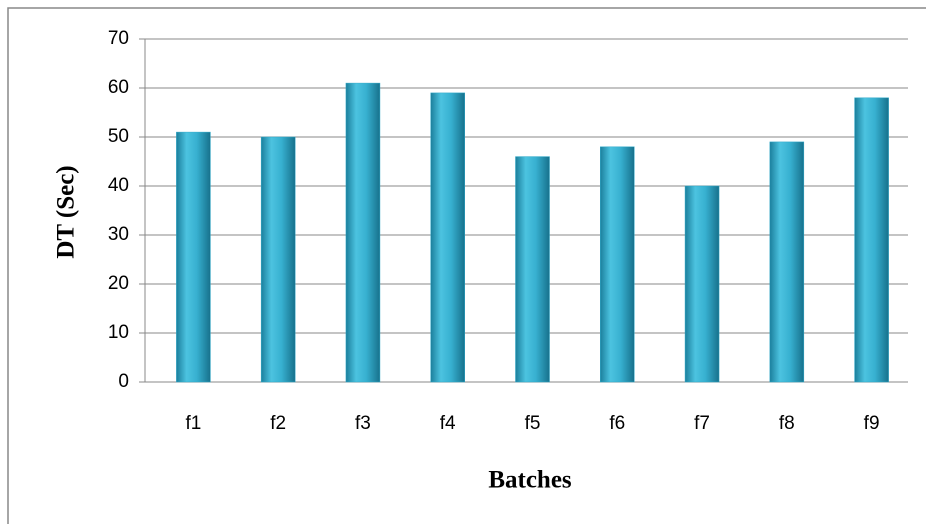 This screenshot has height=524, width=926. Describe the element at coordinates (533, 423) in the screenshot. I see `x-tick-label: f5` at that location.